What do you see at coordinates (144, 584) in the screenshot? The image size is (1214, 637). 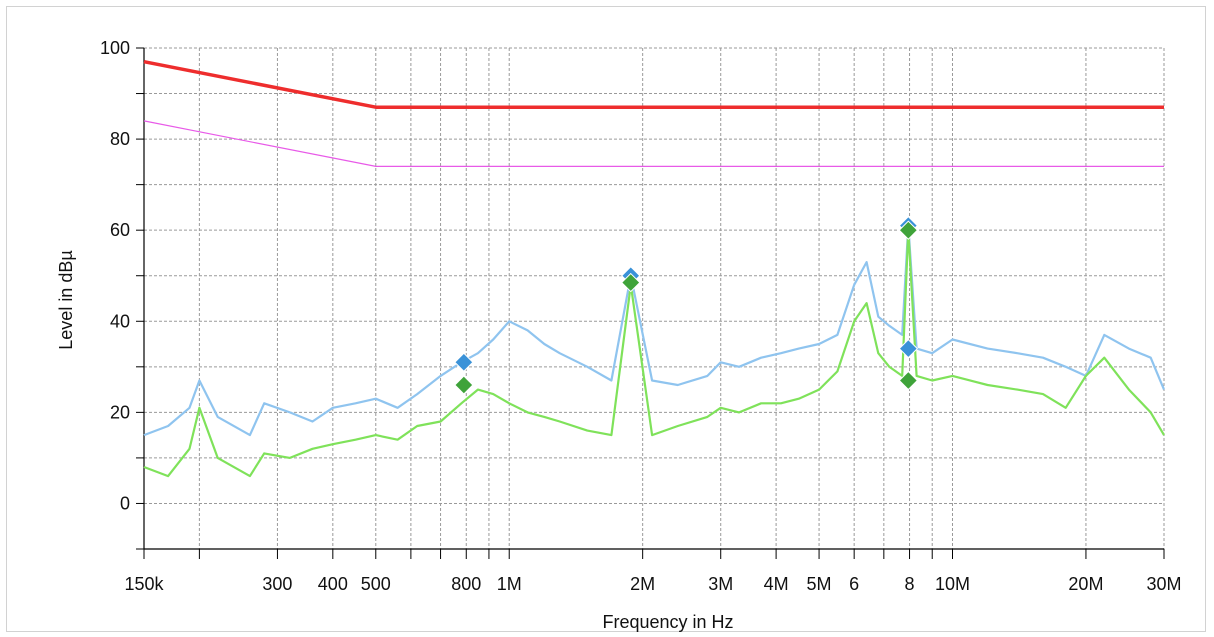 I see `x-tick-label: 150k` at bounding box center [144, 584].